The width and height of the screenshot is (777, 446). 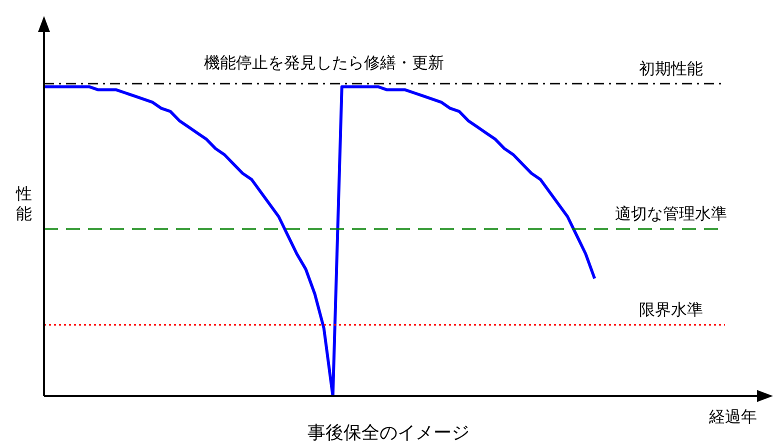 What do you see at coordinates (324, 62) in the screenshot?
I see `text: 機能停止を発見したら修繕・更新` at bounding box center [324, 62].